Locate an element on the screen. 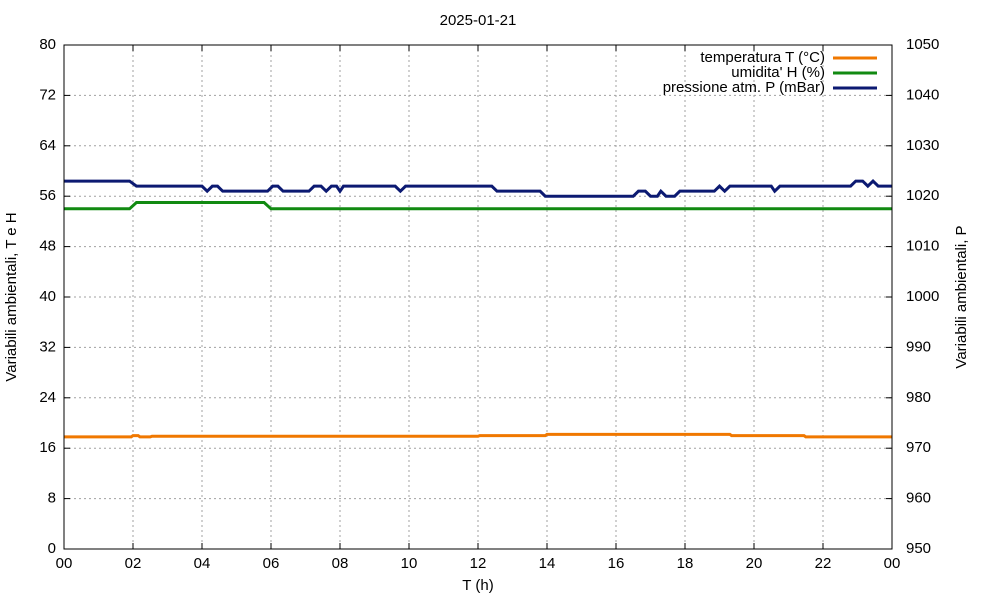 The height and width of the screenshot is (600, 1000). x-tick-label: 16 is located at coordinates (616, 563).